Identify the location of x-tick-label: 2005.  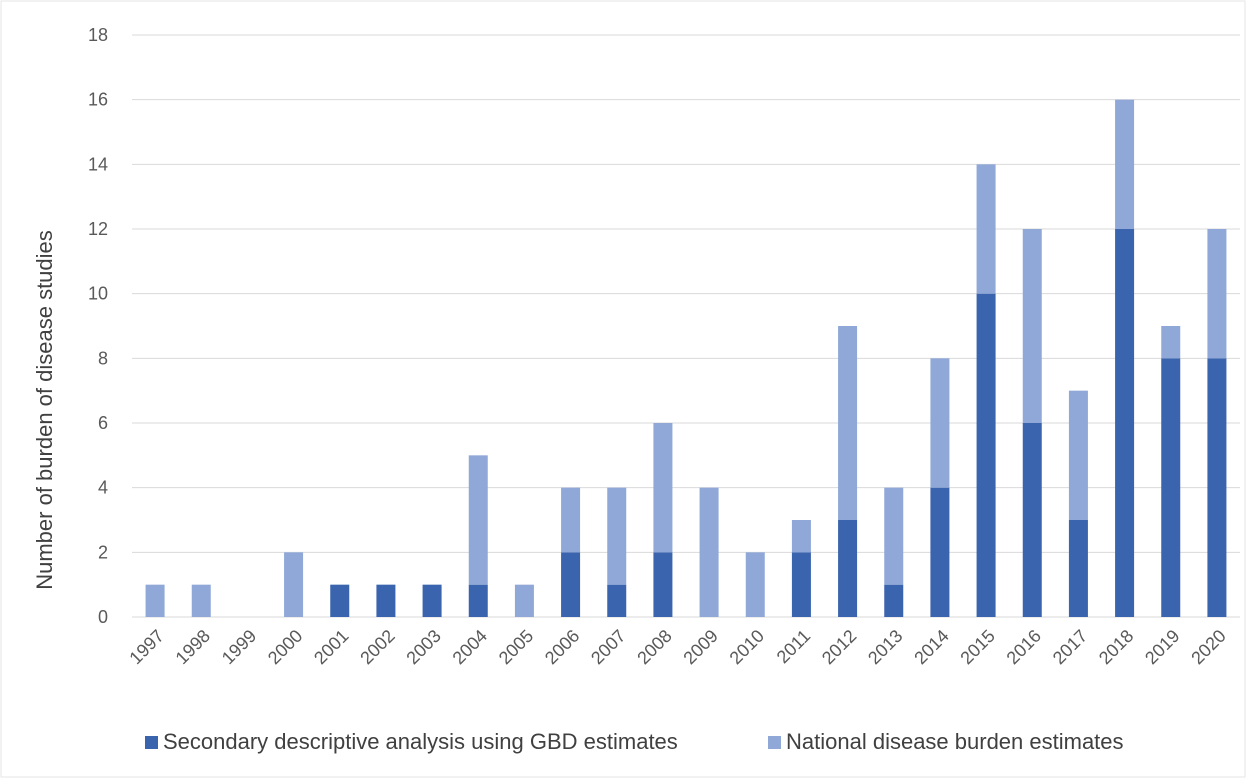
(516, 647).